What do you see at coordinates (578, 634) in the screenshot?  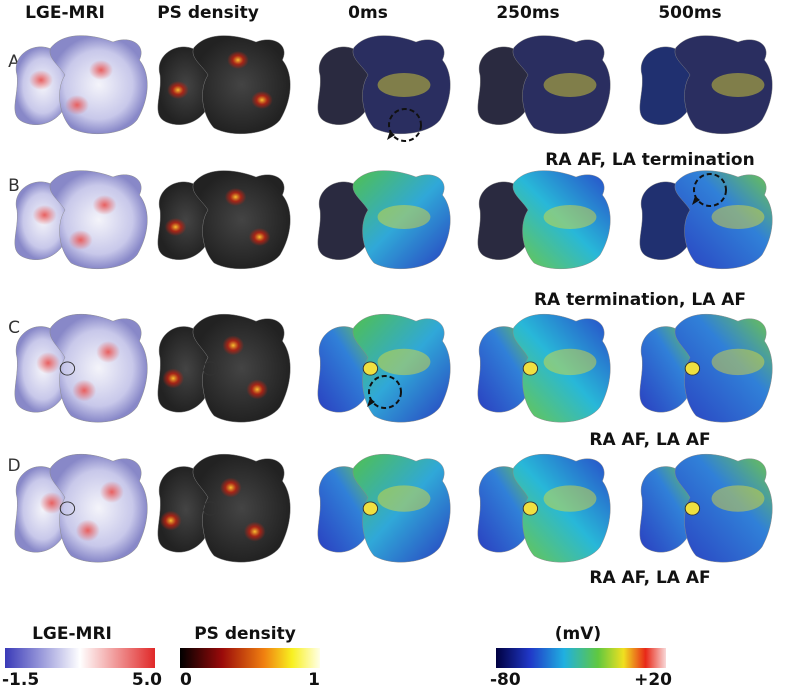 I see `colorbar-title: (mV)` at bounding box center [578, 634].